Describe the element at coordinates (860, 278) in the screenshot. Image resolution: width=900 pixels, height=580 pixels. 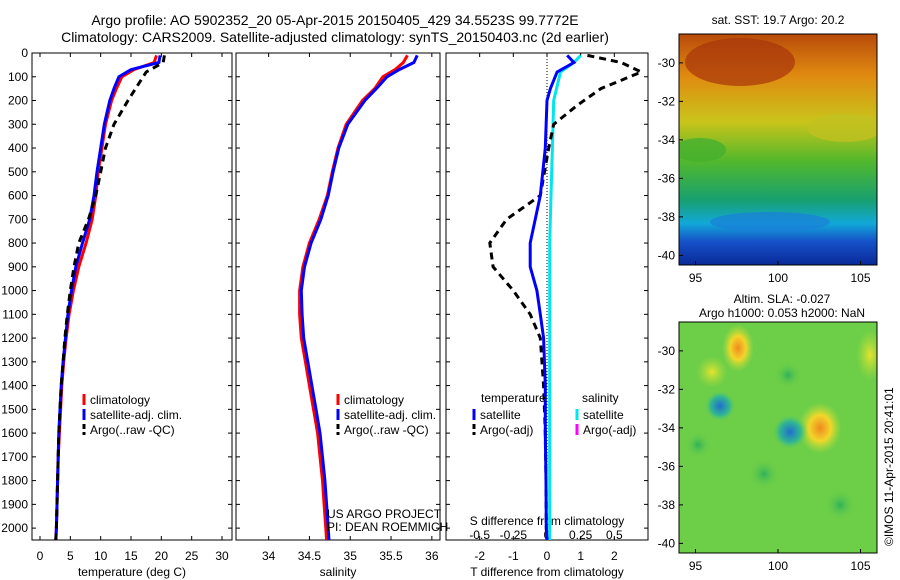
I see `map-lon-tick-label: 105` at that location.